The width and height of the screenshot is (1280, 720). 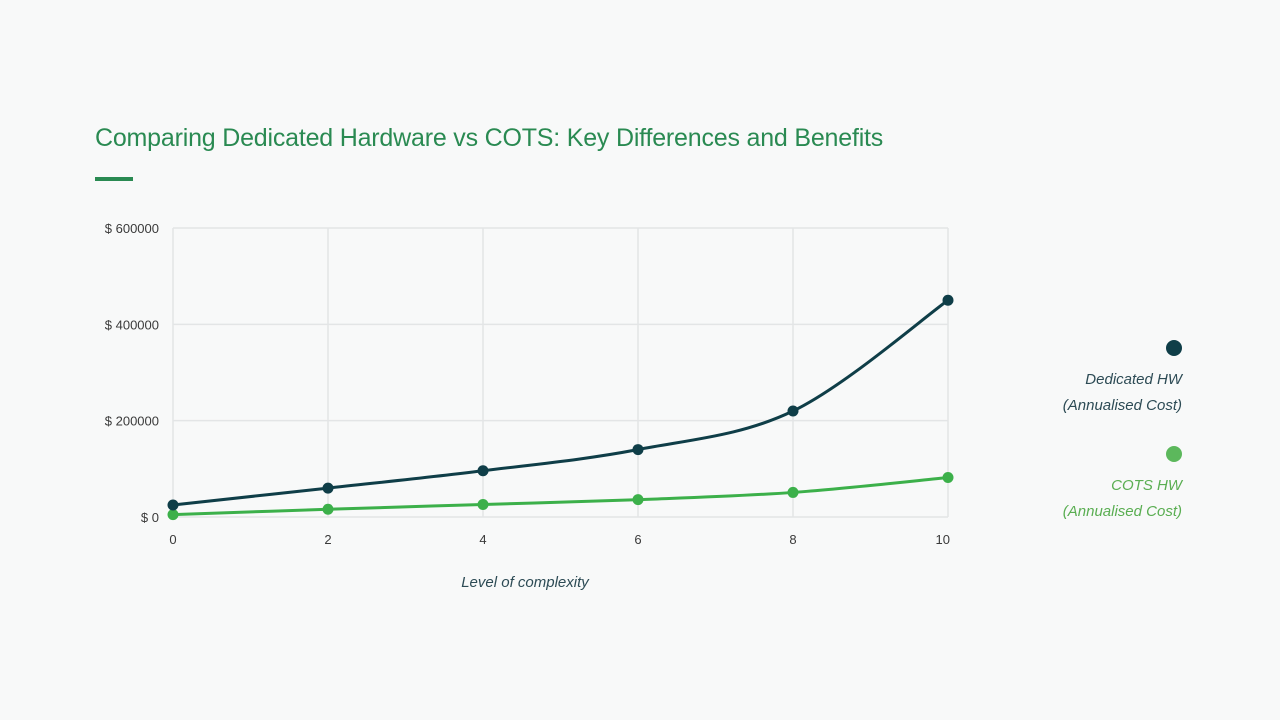 I want to click on y-tick-label: $ 400000, so click(x=132, y=324).